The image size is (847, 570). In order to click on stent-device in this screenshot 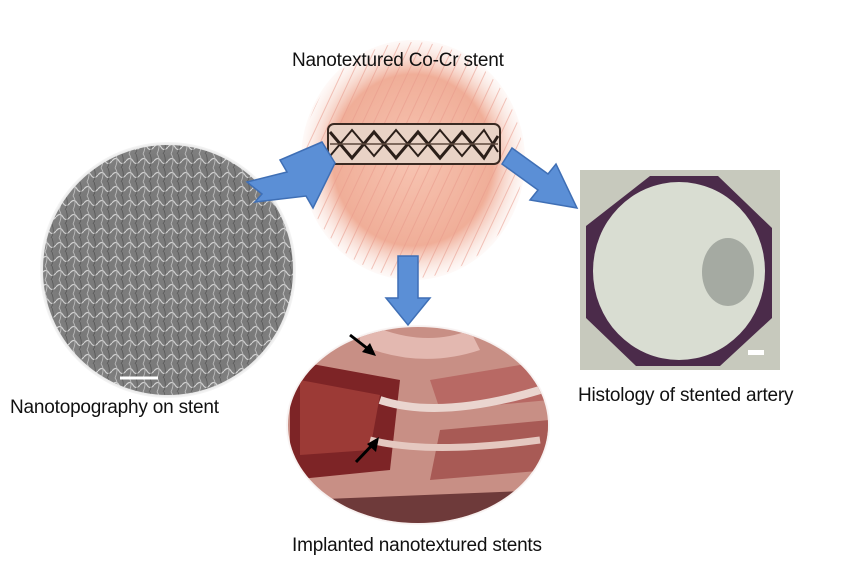, I will do `click(414, 144)`.